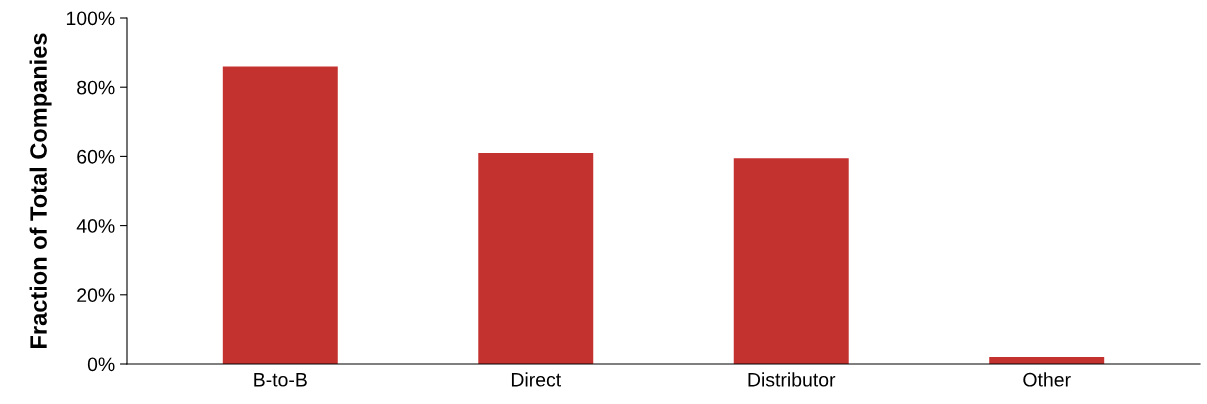 Image resolution: width=1207 pixels, height=404 pixels. I want to click on y-tick-label: 80%, so click(96, 87).